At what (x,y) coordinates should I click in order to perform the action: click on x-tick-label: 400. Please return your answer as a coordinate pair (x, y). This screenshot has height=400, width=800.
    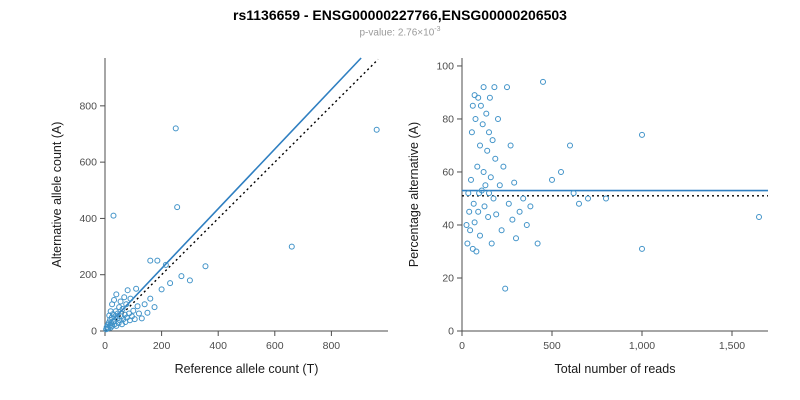
    Looking at the image, I should click on (218, 346).